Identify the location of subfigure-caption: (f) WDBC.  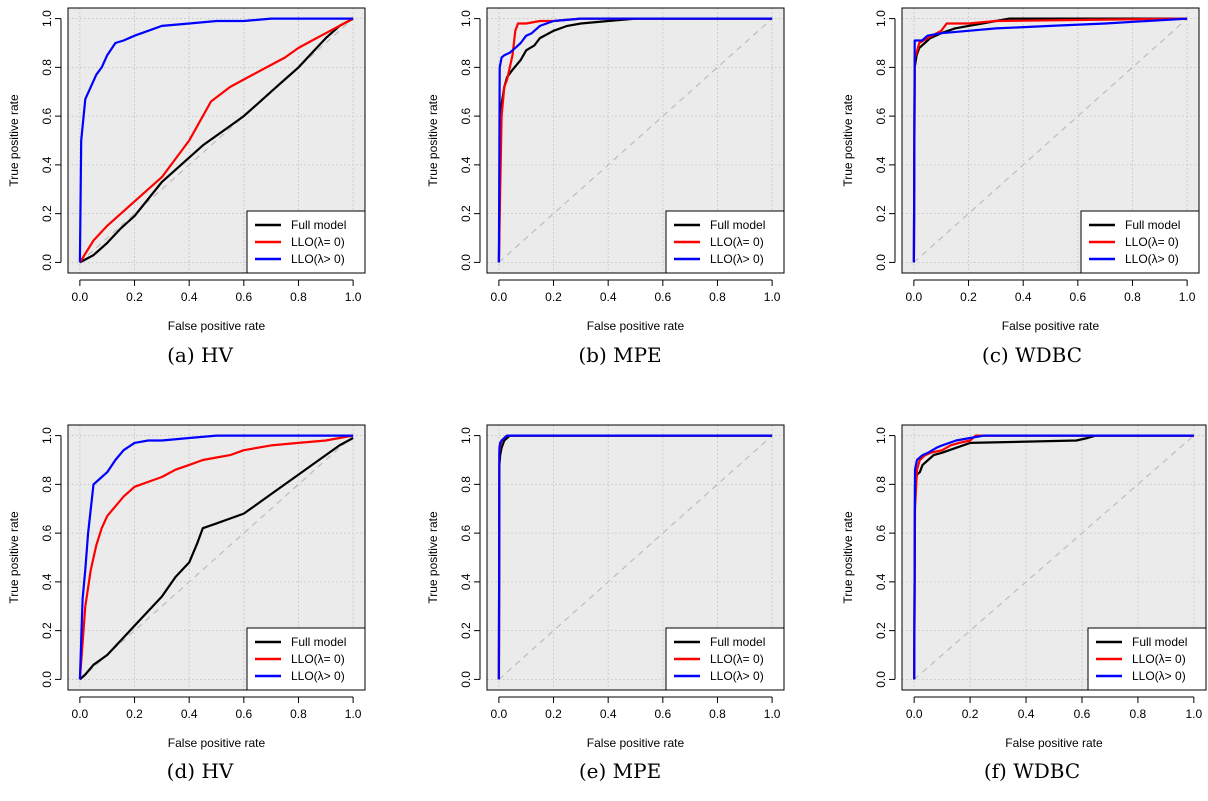
(1032, 771).